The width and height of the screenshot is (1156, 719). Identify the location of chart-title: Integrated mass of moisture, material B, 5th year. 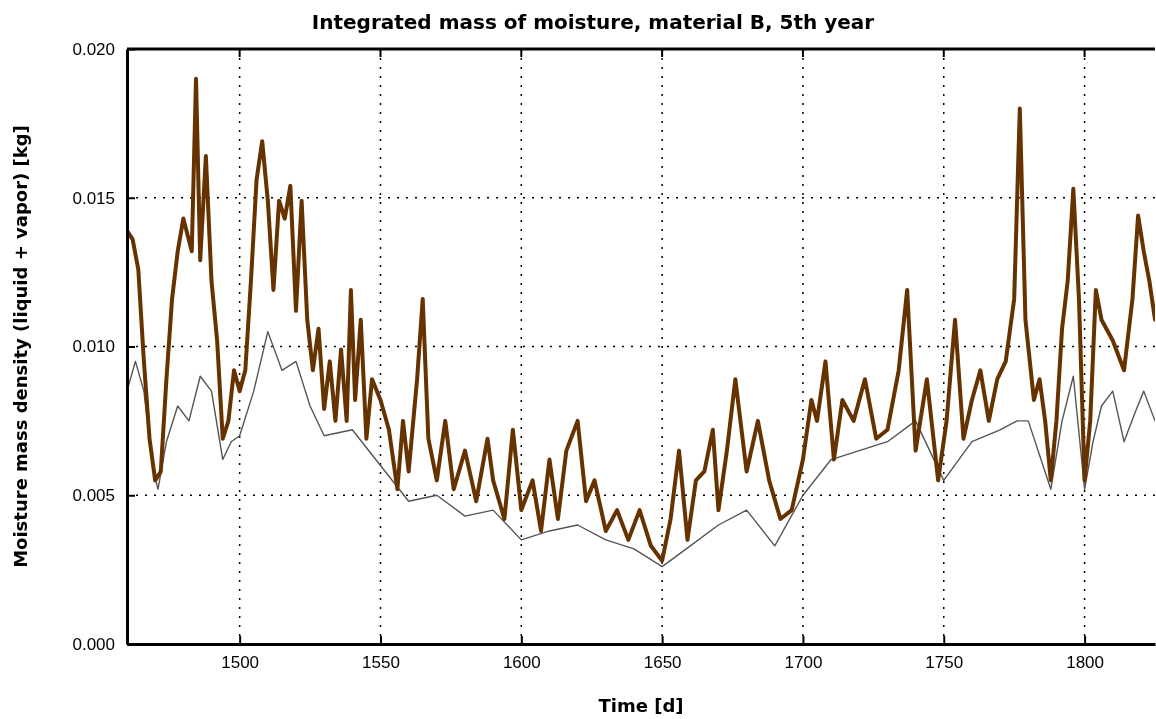
(593, 22).